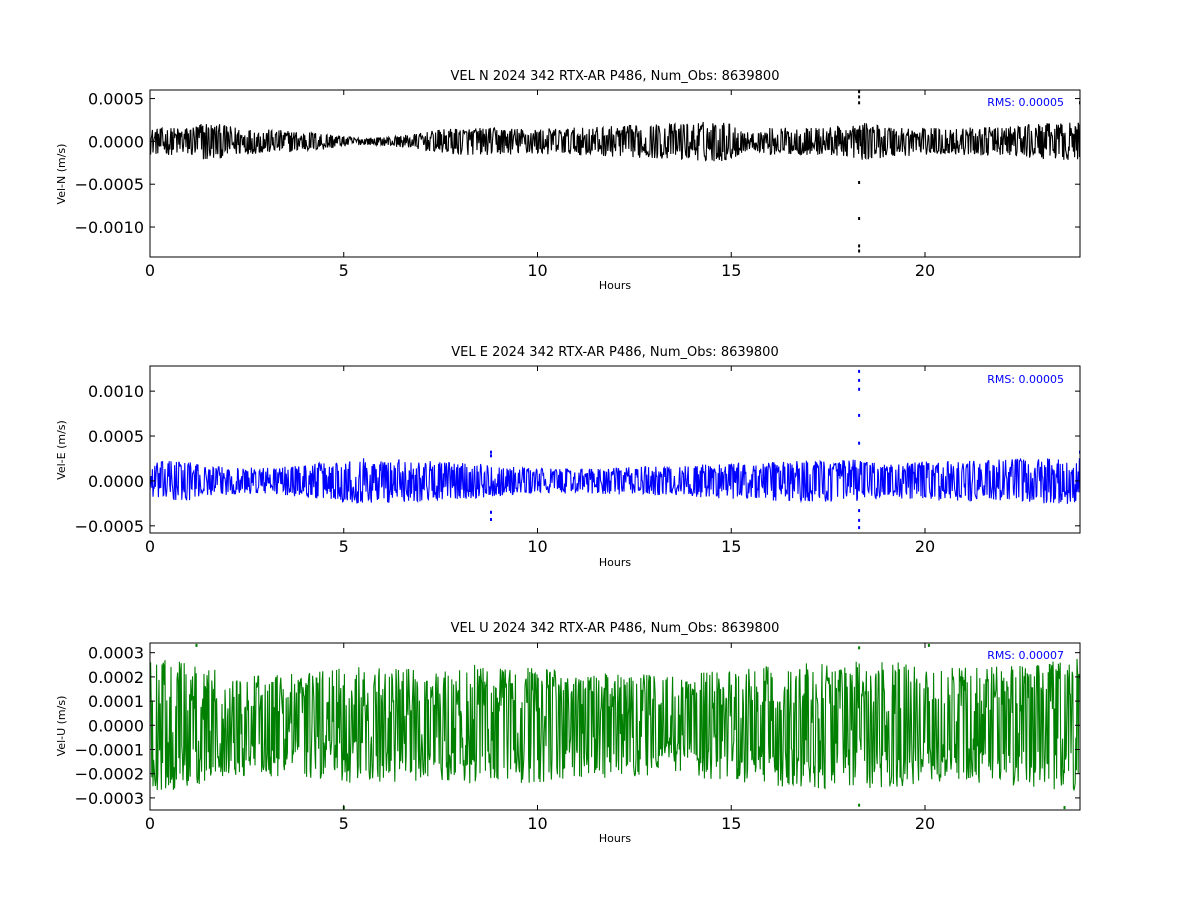 This screenshot has height=900, width=1200. What do you see at coordinates (61, 726) in the screenshot?
I see `y-axis-label: Vel-U (m/s)` at bounding box center [61, 726].